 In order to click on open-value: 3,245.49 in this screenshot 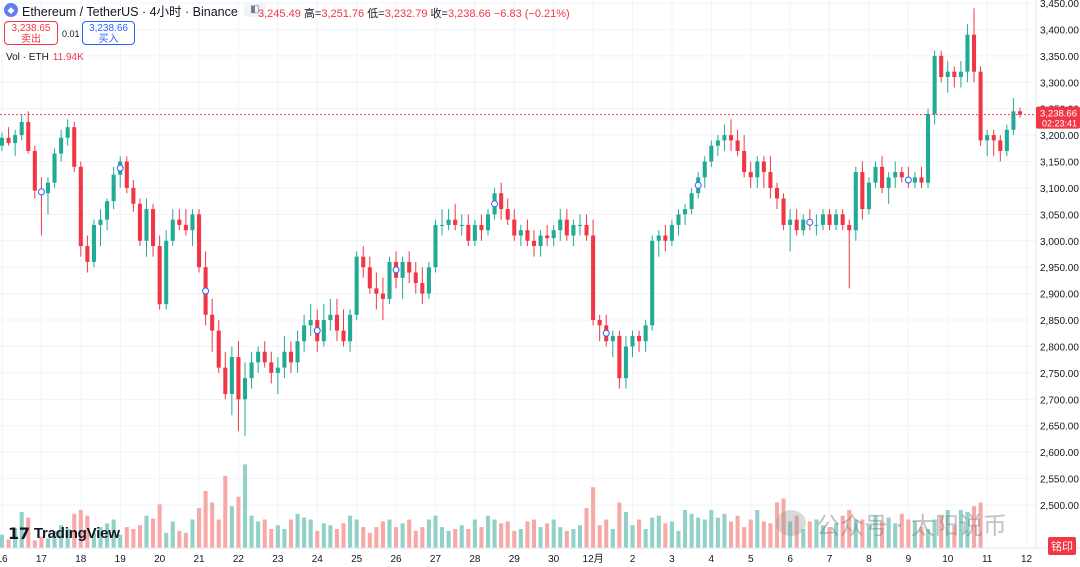, I will do `click(279, 14)`.